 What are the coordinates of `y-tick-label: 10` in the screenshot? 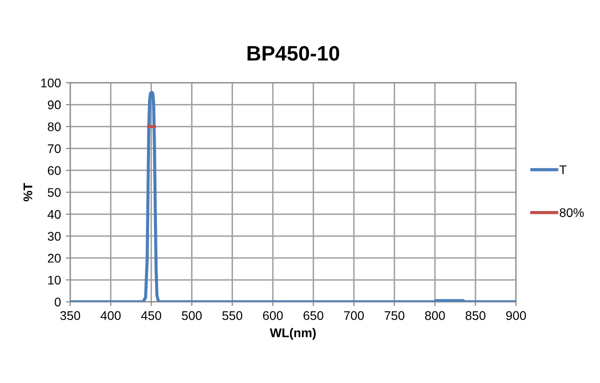 It's located at (54, 280).